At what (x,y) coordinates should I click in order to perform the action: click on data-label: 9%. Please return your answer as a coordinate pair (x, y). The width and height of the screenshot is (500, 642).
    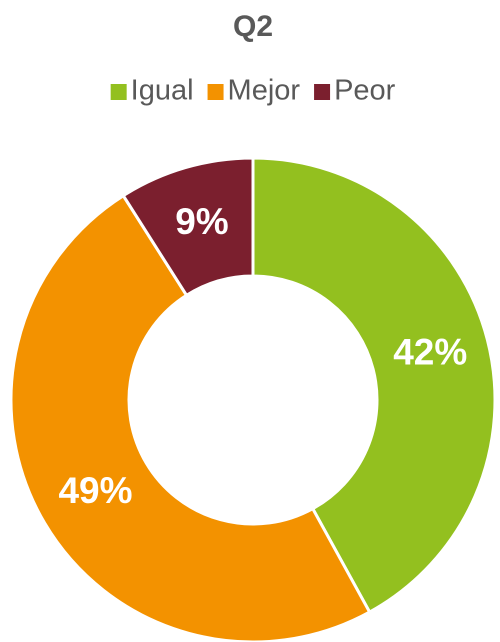
    Looking at the image, I should click on (201, 221).